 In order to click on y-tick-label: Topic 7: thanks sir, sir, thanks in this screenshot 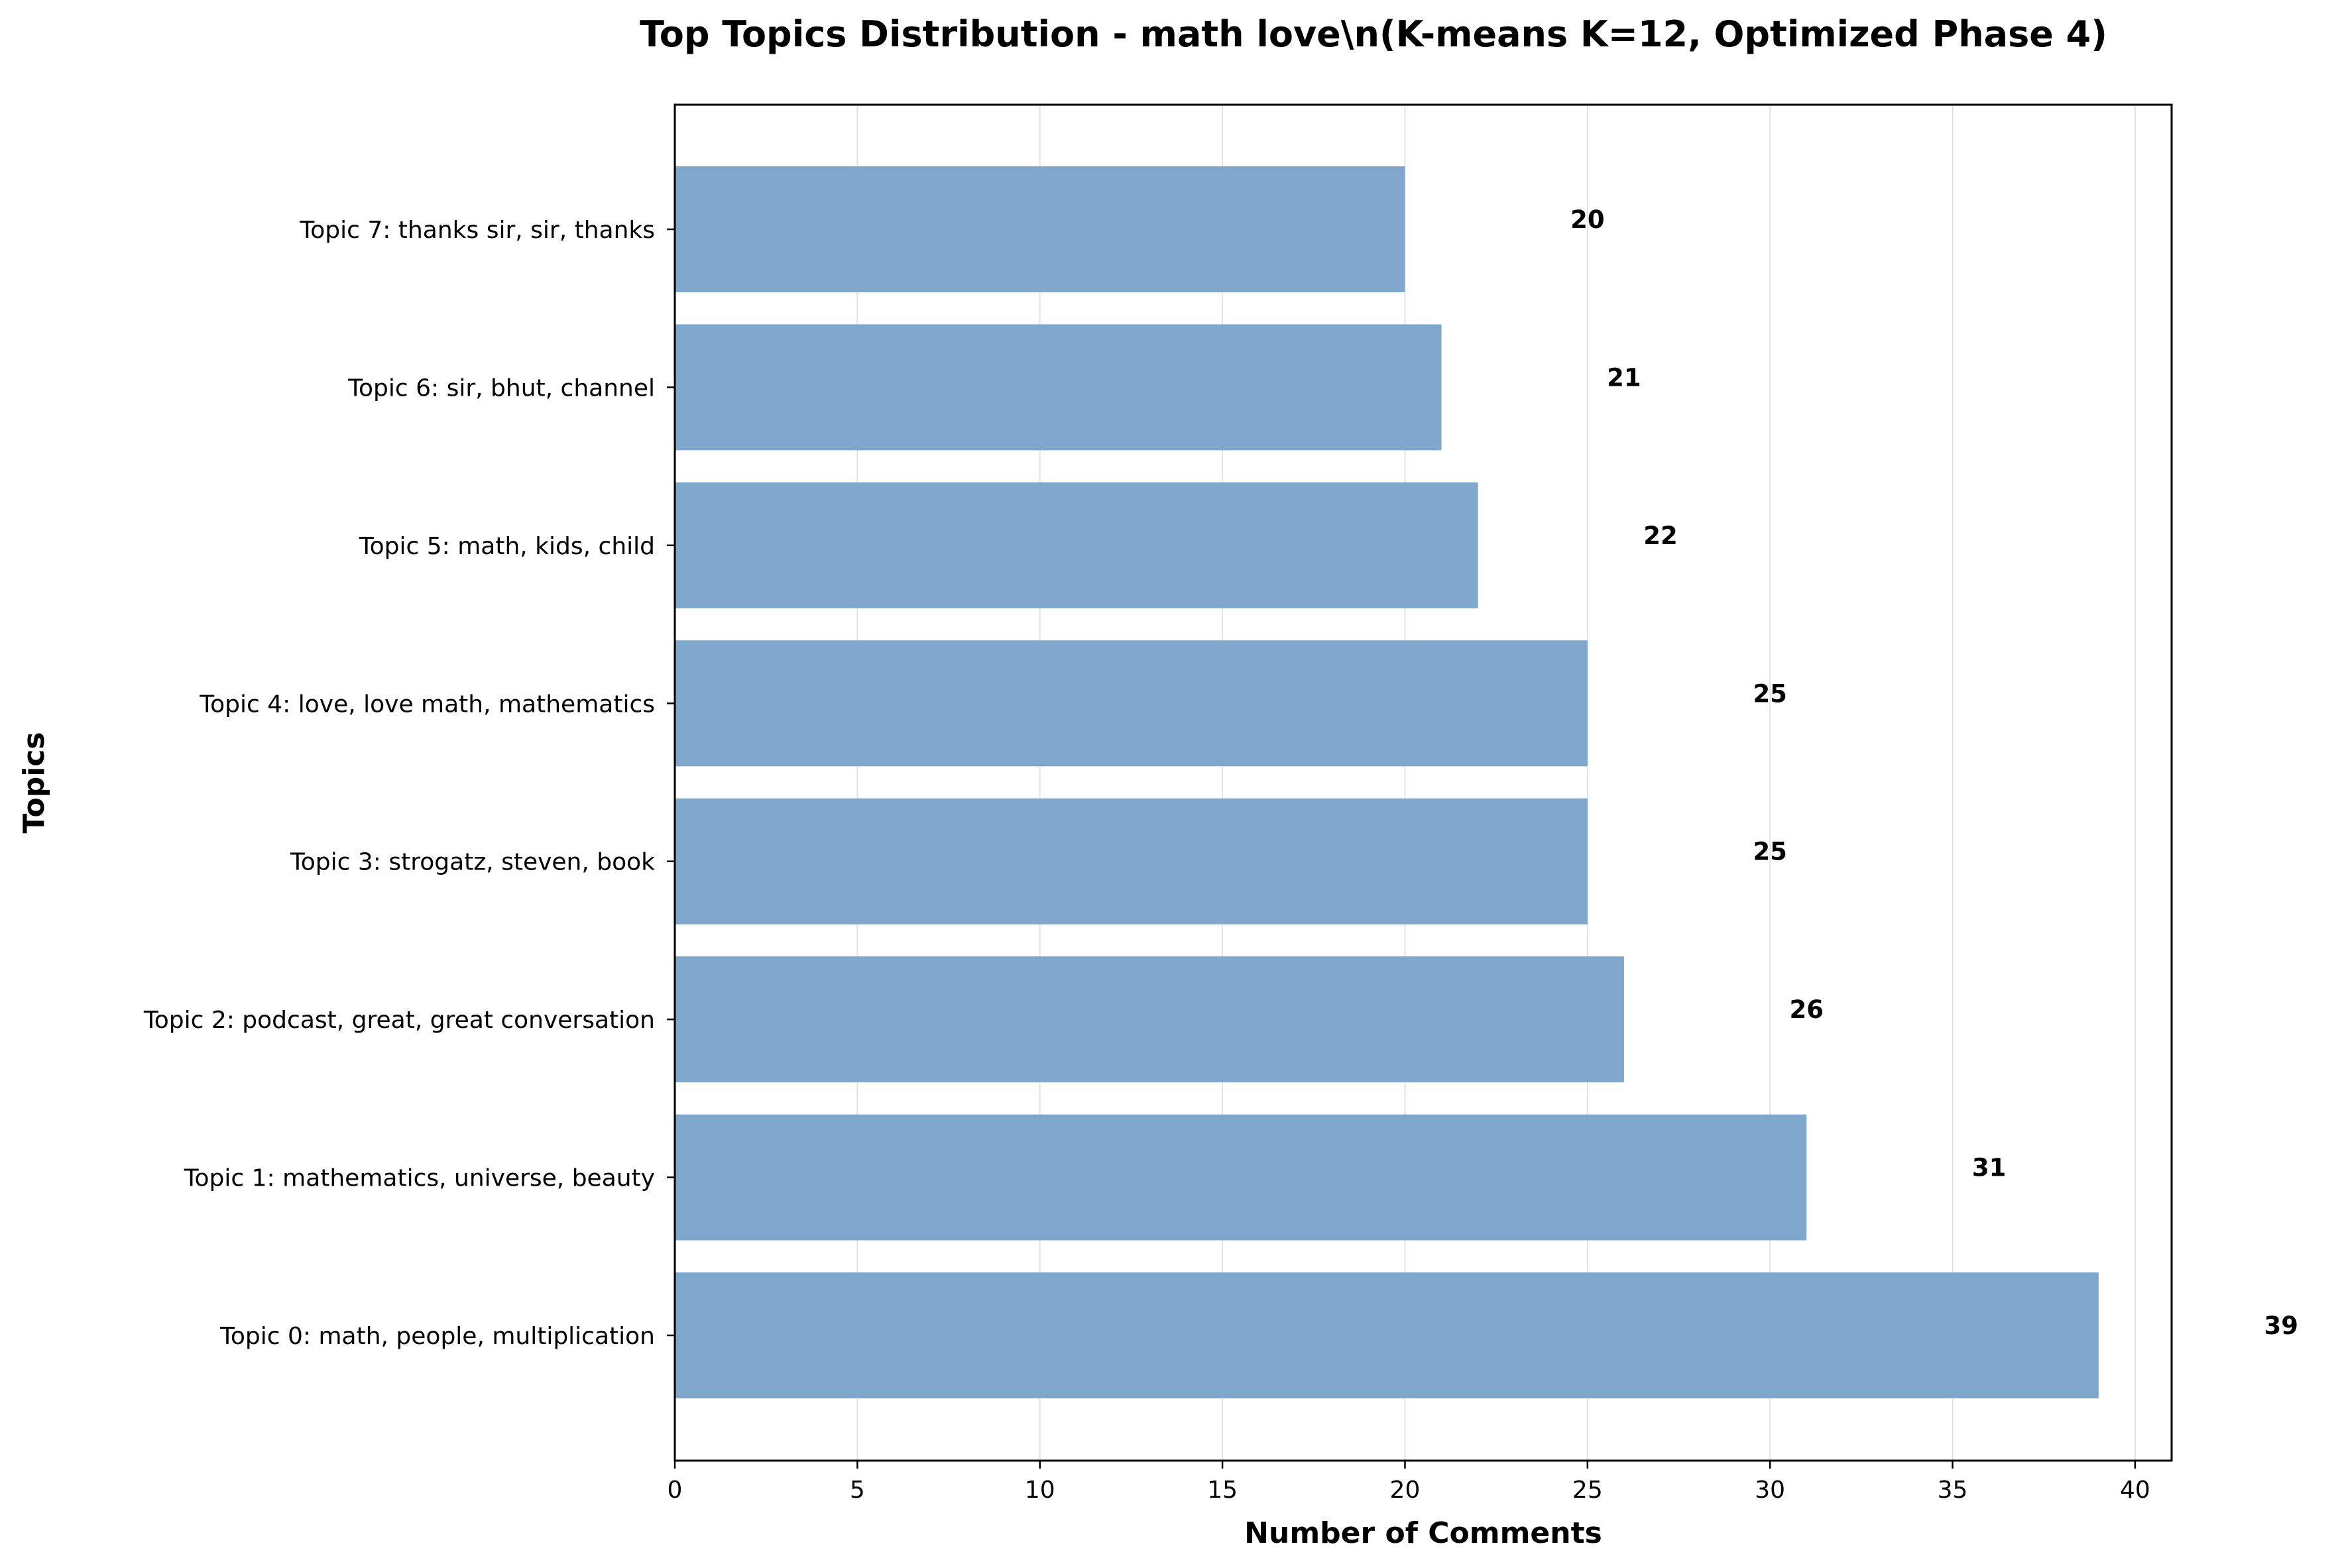, I will do `click(477, 231)`.